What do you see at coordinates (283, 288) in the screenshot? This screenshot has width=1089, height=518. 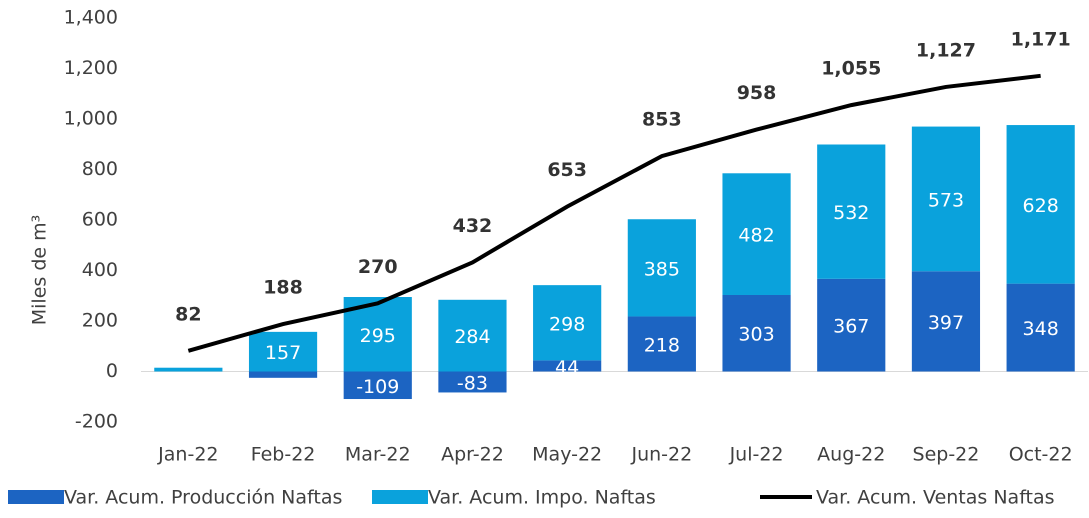 I see `line-label: 188` at bounding box center [283, 288].